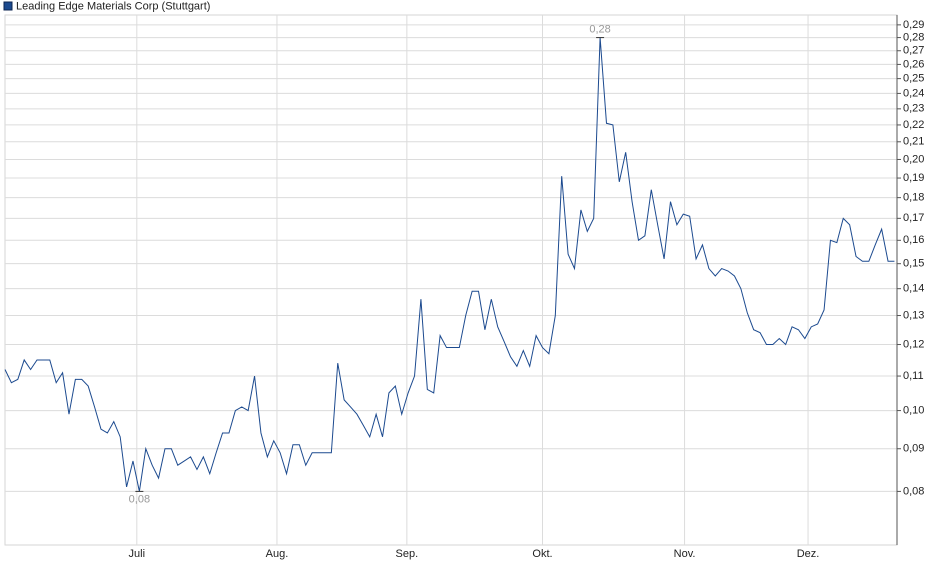 Image resolution: width=940 pixels, height=579 pixels. Describe the element at coordinates (913, 142) in the screenshot. I see `y-tick-label: 0,21` at that location.